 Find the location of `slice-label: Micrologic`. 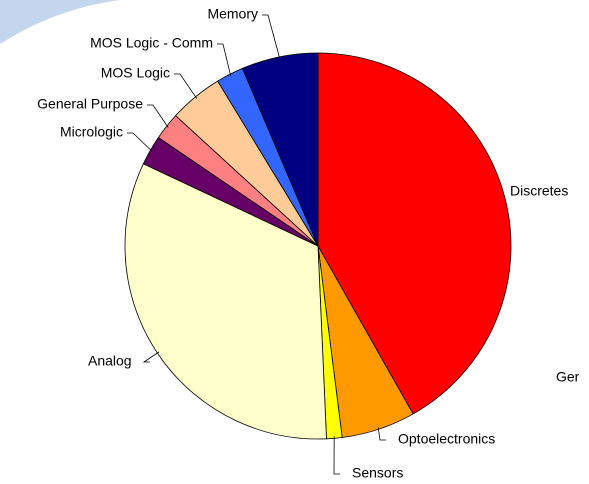

slice-label: Micrologic is located at coordinates (91, 132).